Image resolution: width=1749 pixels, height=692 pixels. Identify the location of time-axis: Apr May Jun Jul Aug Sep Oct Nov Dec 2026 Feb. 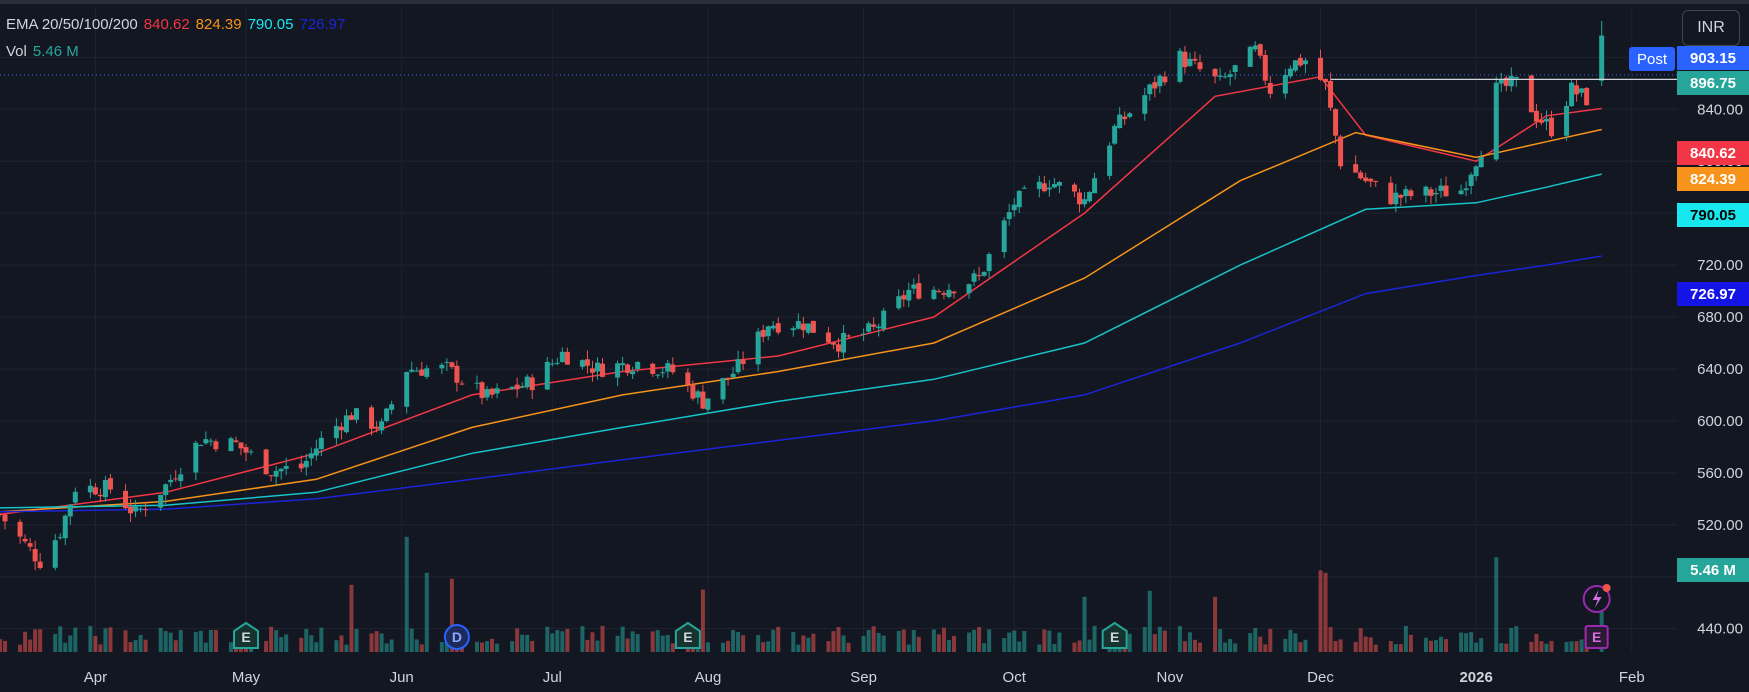
(864, 677).